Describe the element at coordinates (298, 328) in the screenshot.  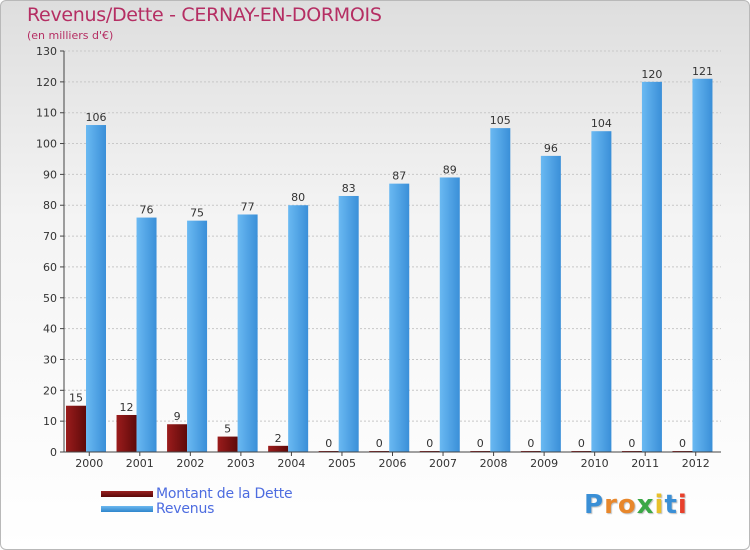
I see `bar-revenus-2004` at that location.